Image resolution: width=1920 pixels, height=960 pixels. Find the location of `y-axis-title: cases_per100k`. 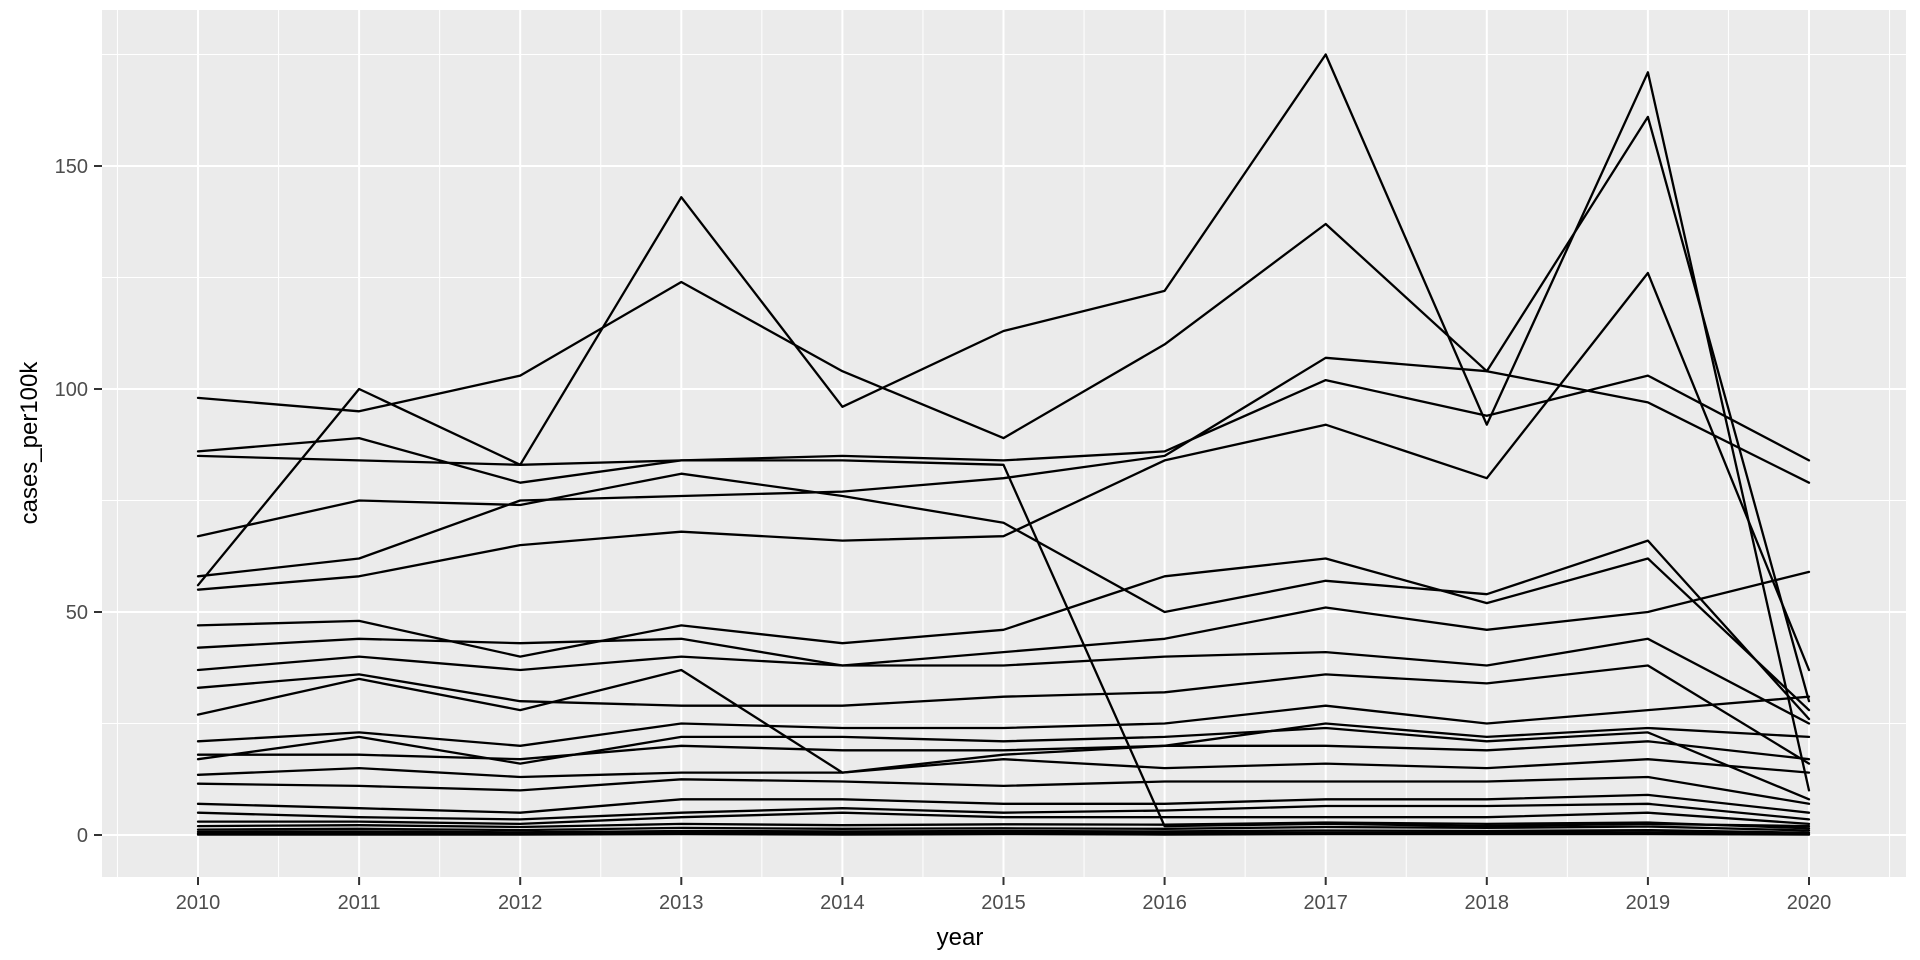

y-axis-title: cases_per100k is located at coordinates (29, 443).